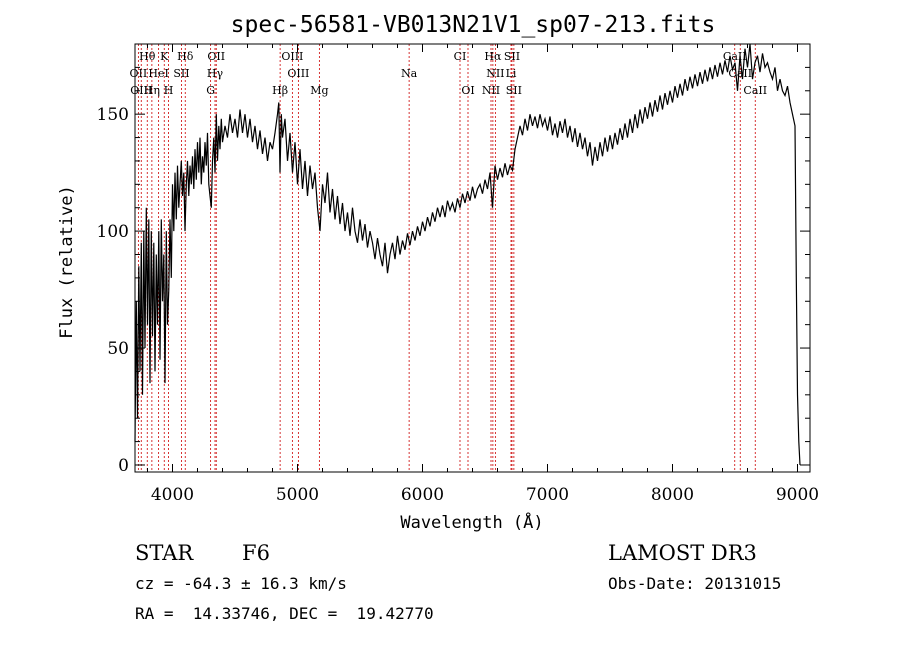 The image size is (900, 649). Describe the element at coordinates (672, 495) in the screenshot. I see `x-tick-label: 8000` at that location.